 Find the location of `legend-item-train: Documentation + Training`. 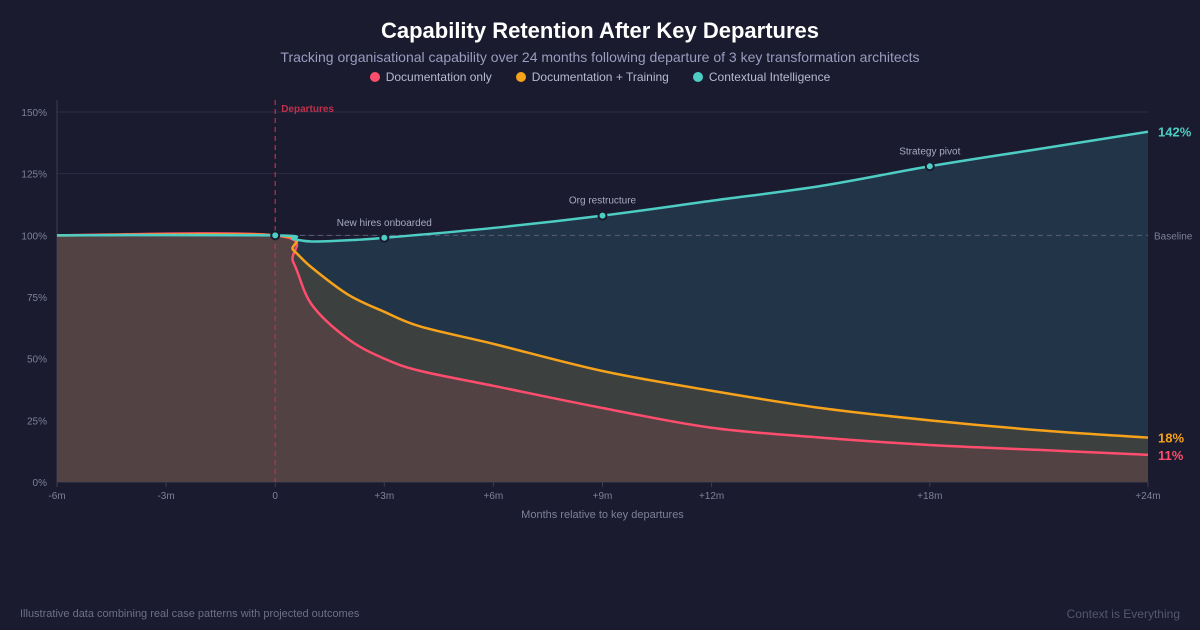

legend-item-train: Documentation + Training is located at coordinates (592, 77).